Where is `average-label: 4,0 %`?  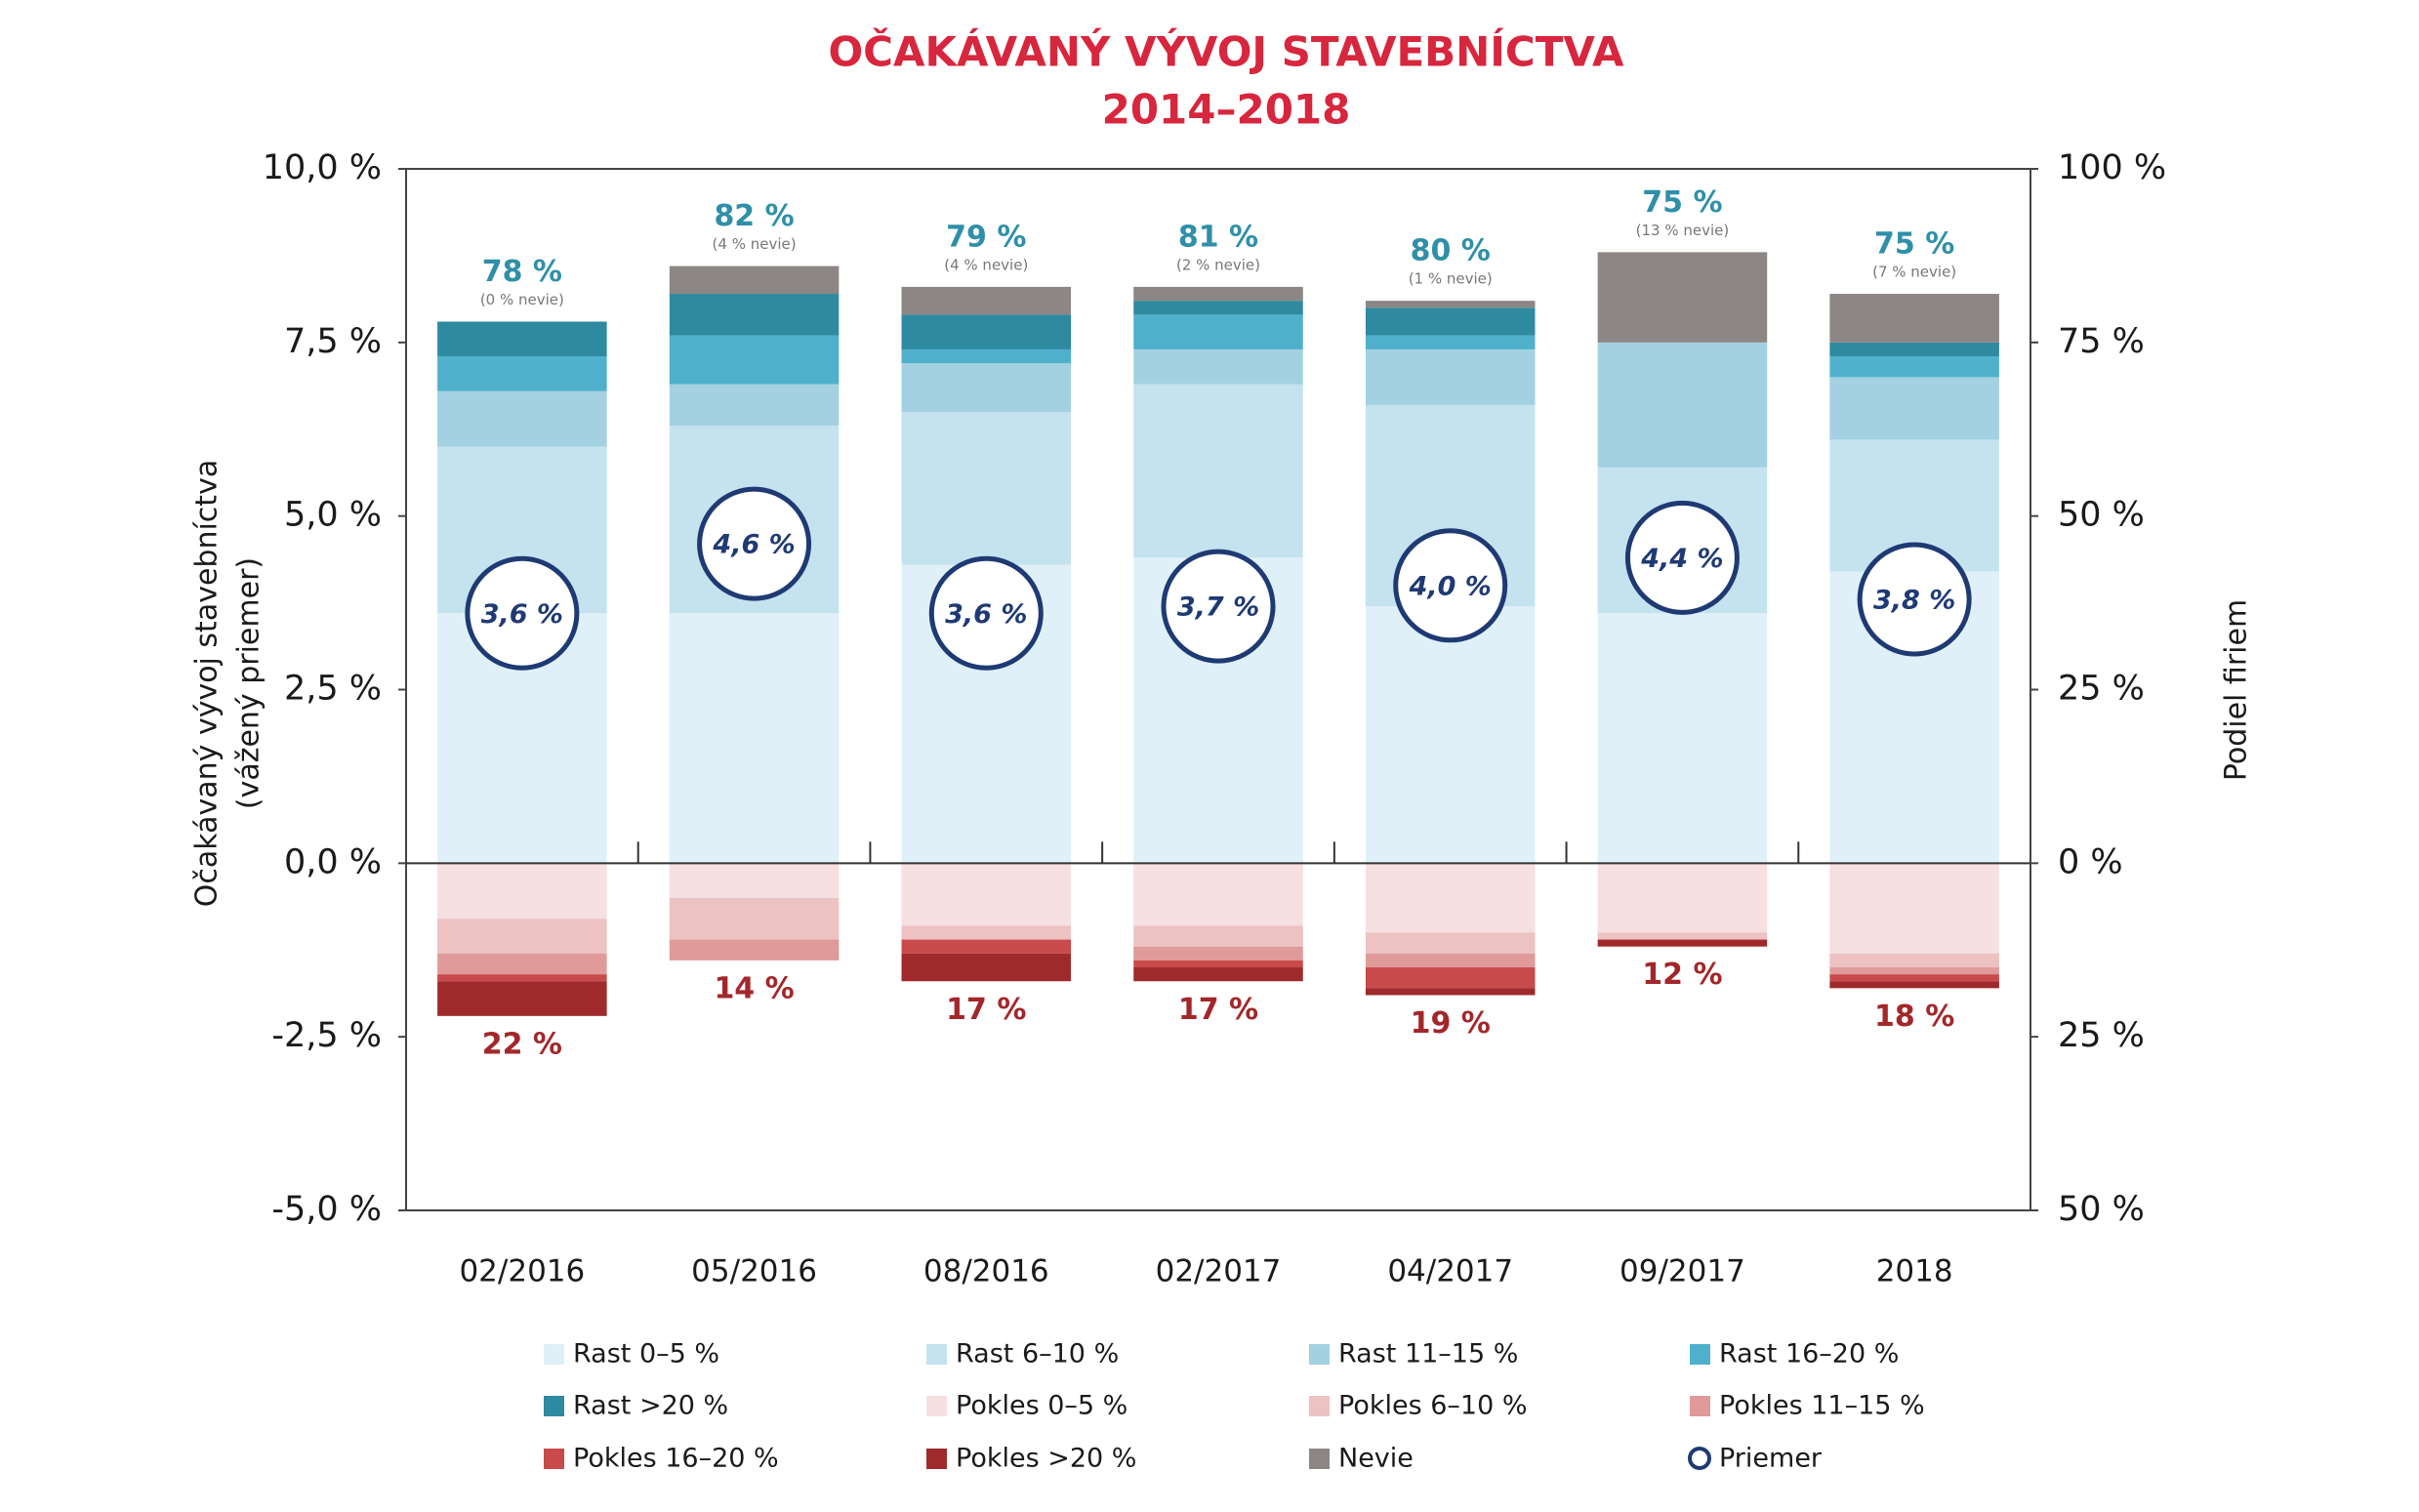
average-label: 4,0 % is located at coordinates (1450, 586).